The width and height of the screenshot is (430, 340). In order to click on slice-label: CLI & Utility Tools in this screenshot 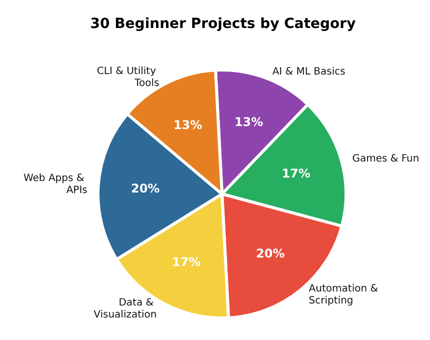, I will do `click(128, 78)`.